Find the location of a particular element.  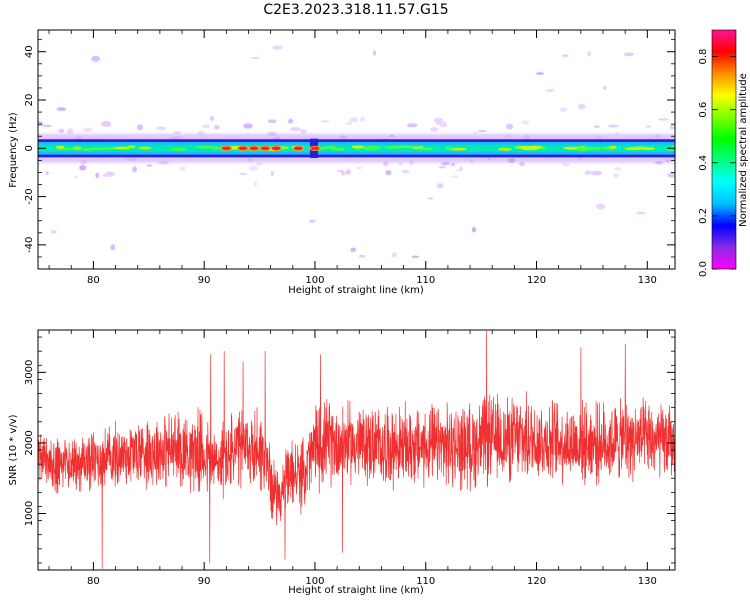

heatmap-x-axis-label: Height of straight line (km) is located at coordinates (356, 290).